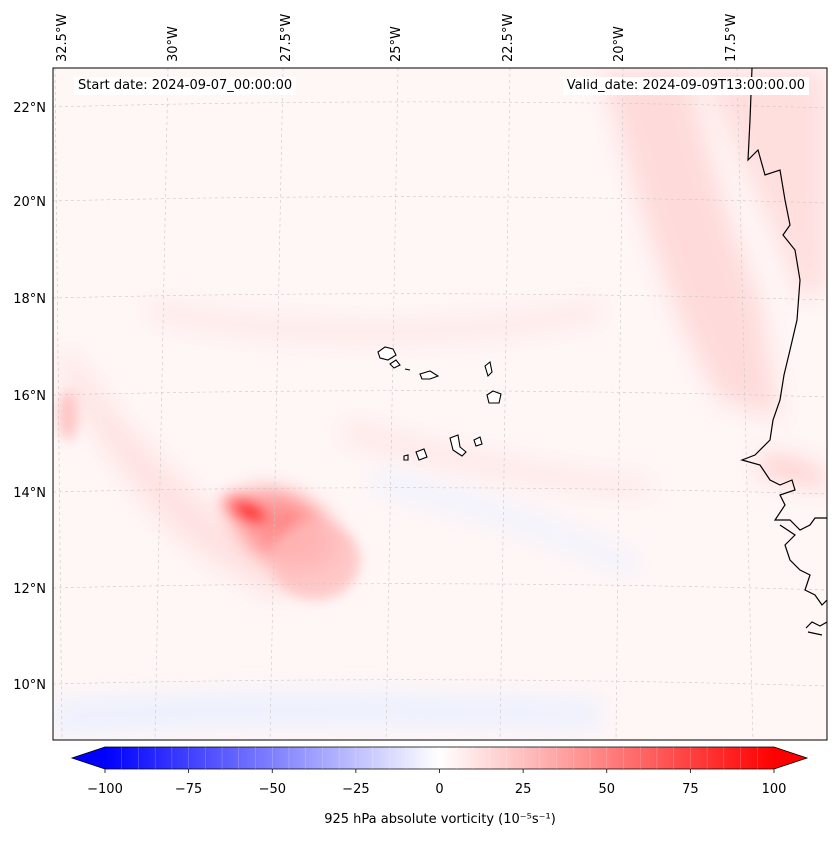 Image resolution: width=837 pixels, height=843 pixels. Describe the element at coordinates (286, 38) in the screenshot. I see `lon-tick-label: 27.5°W` at that location.